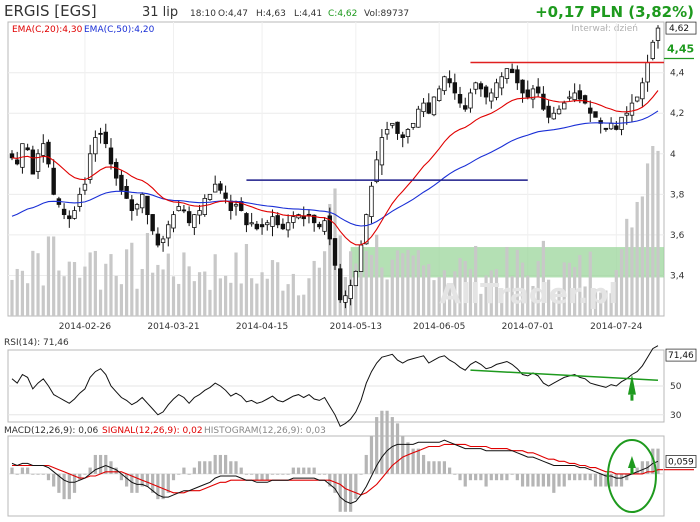  I want to click on price-tick-label: 3,8, so click(677, 195).